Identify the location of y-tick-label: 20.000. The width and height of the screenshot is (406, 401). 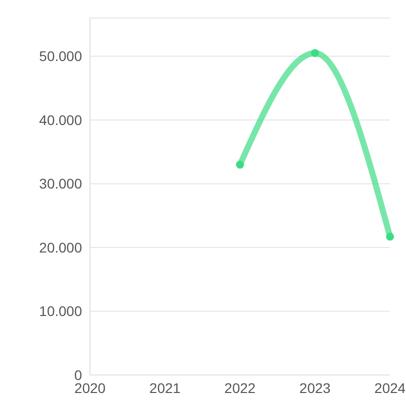
(60, 247).